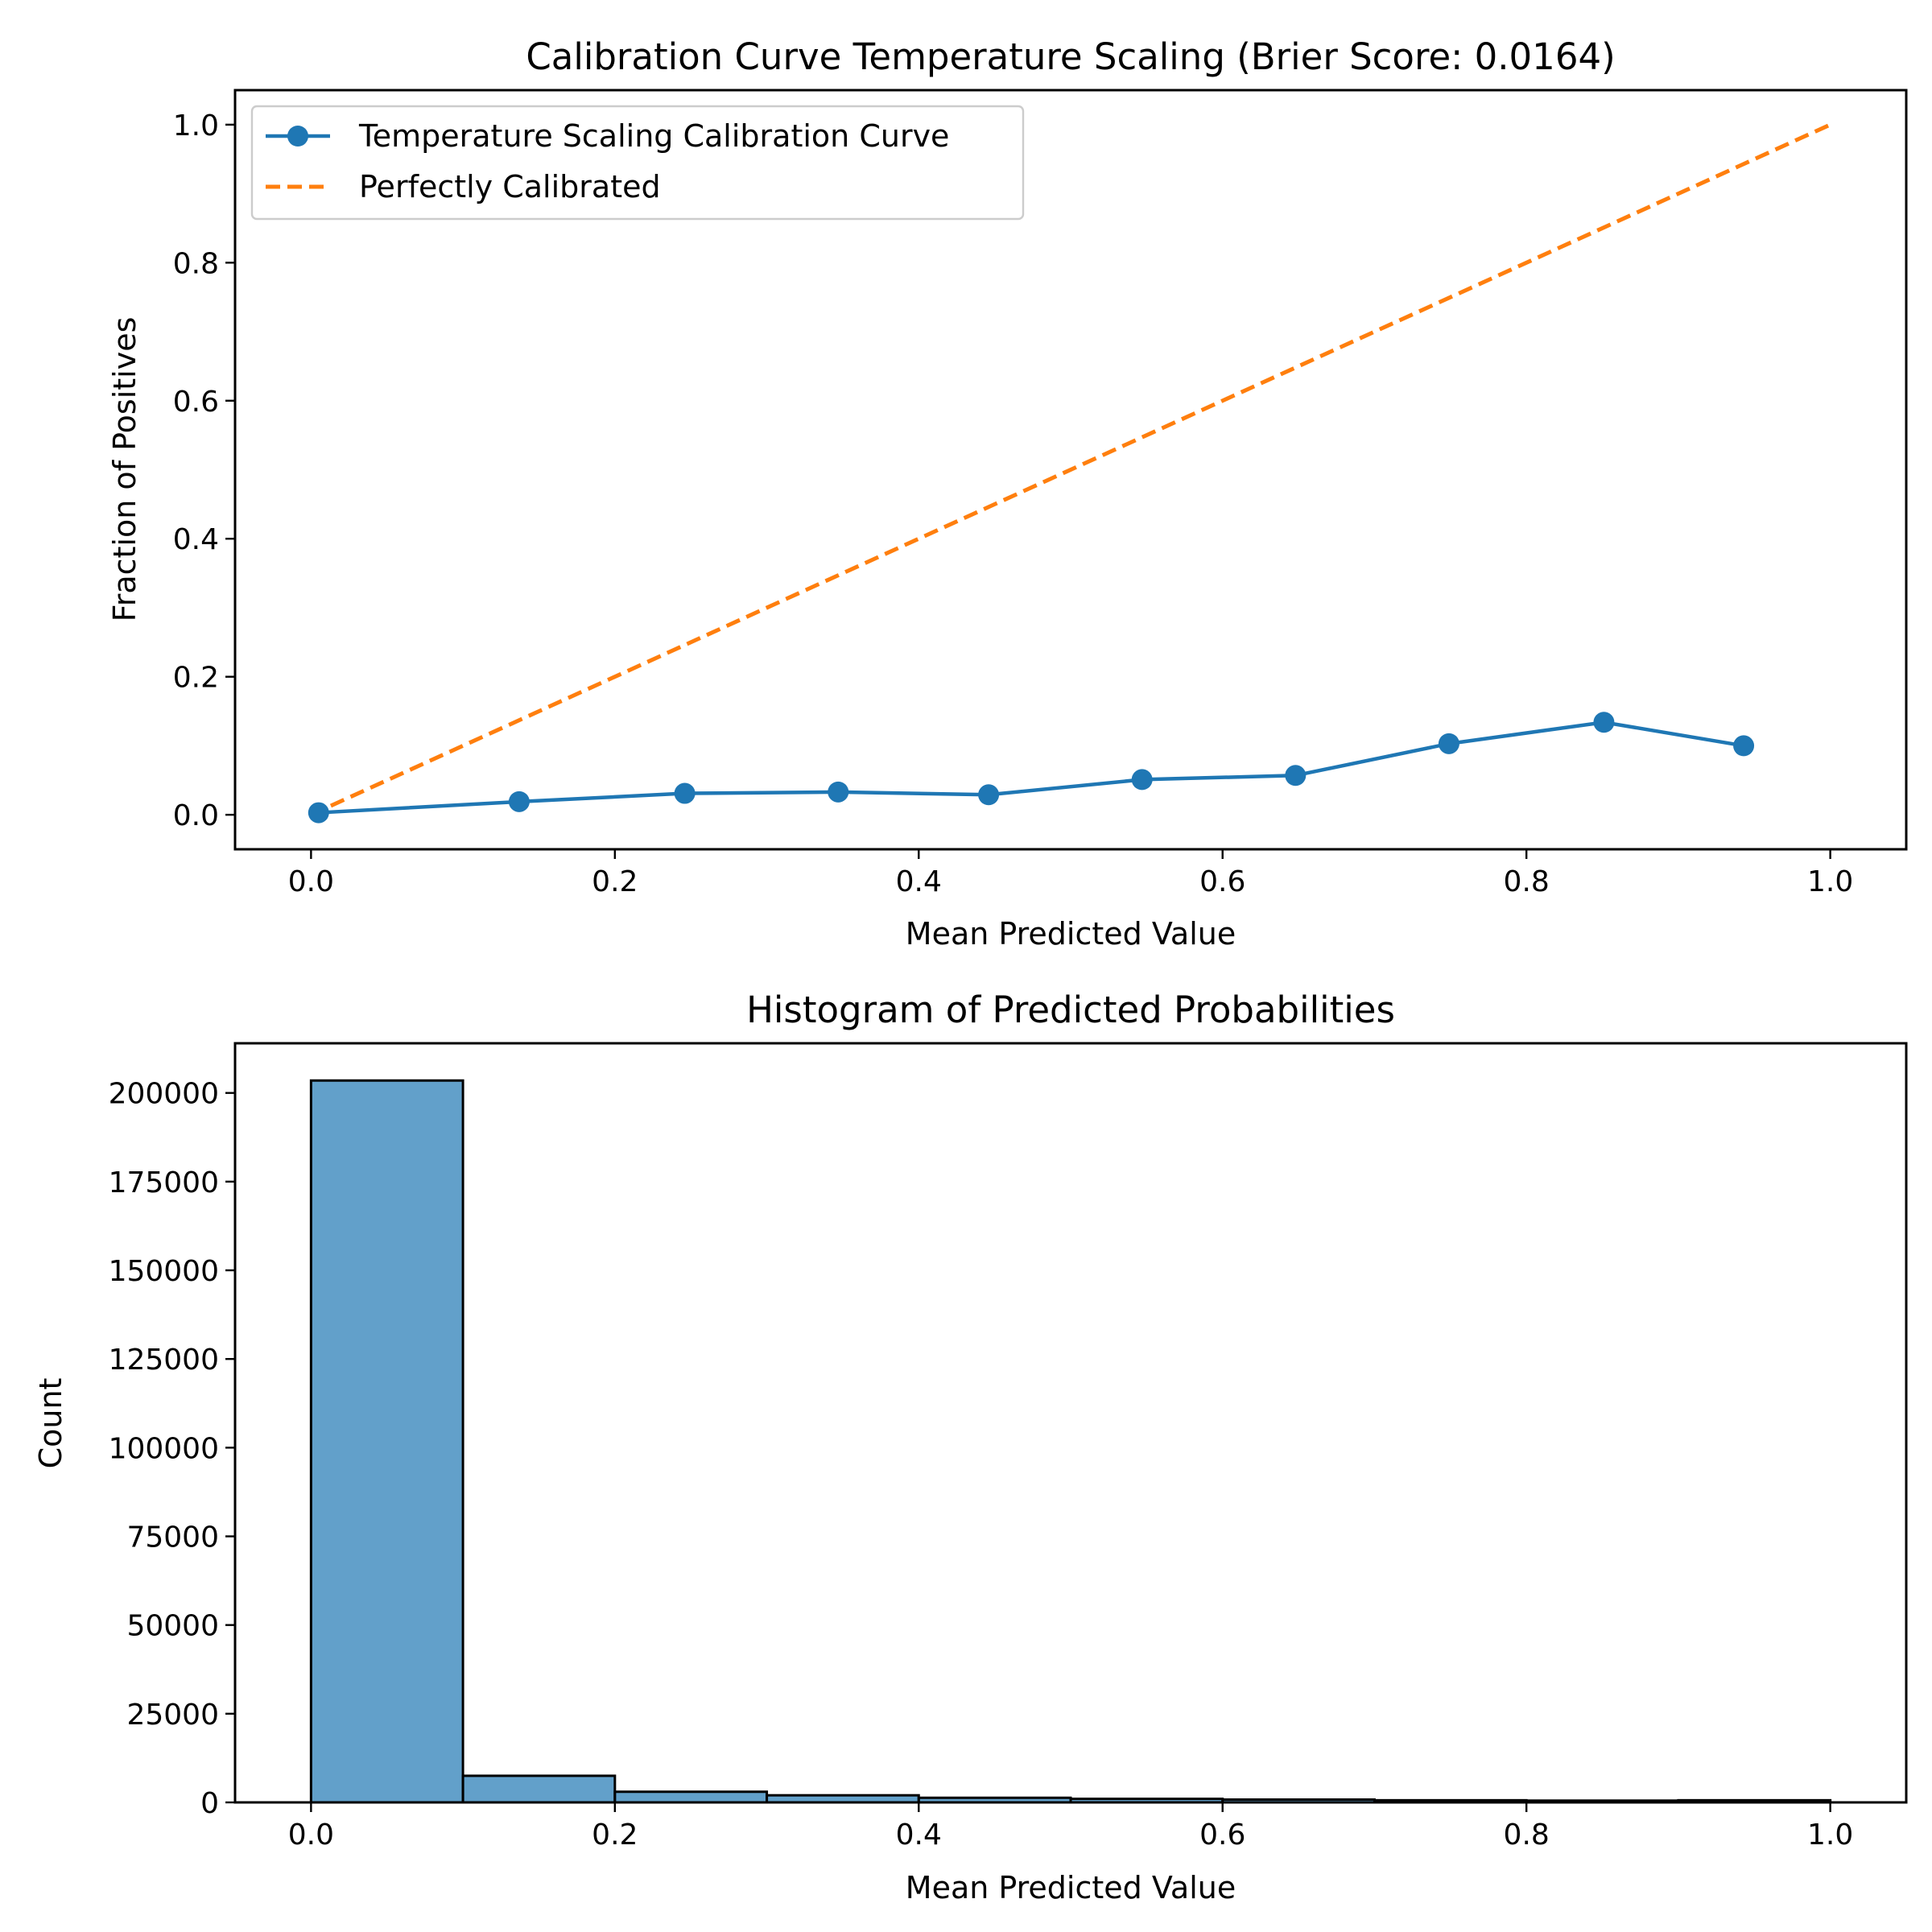  Describe the element at coordinates (196, 815) in the screenshot. I see `y-tick-label: 0.0` at that location.